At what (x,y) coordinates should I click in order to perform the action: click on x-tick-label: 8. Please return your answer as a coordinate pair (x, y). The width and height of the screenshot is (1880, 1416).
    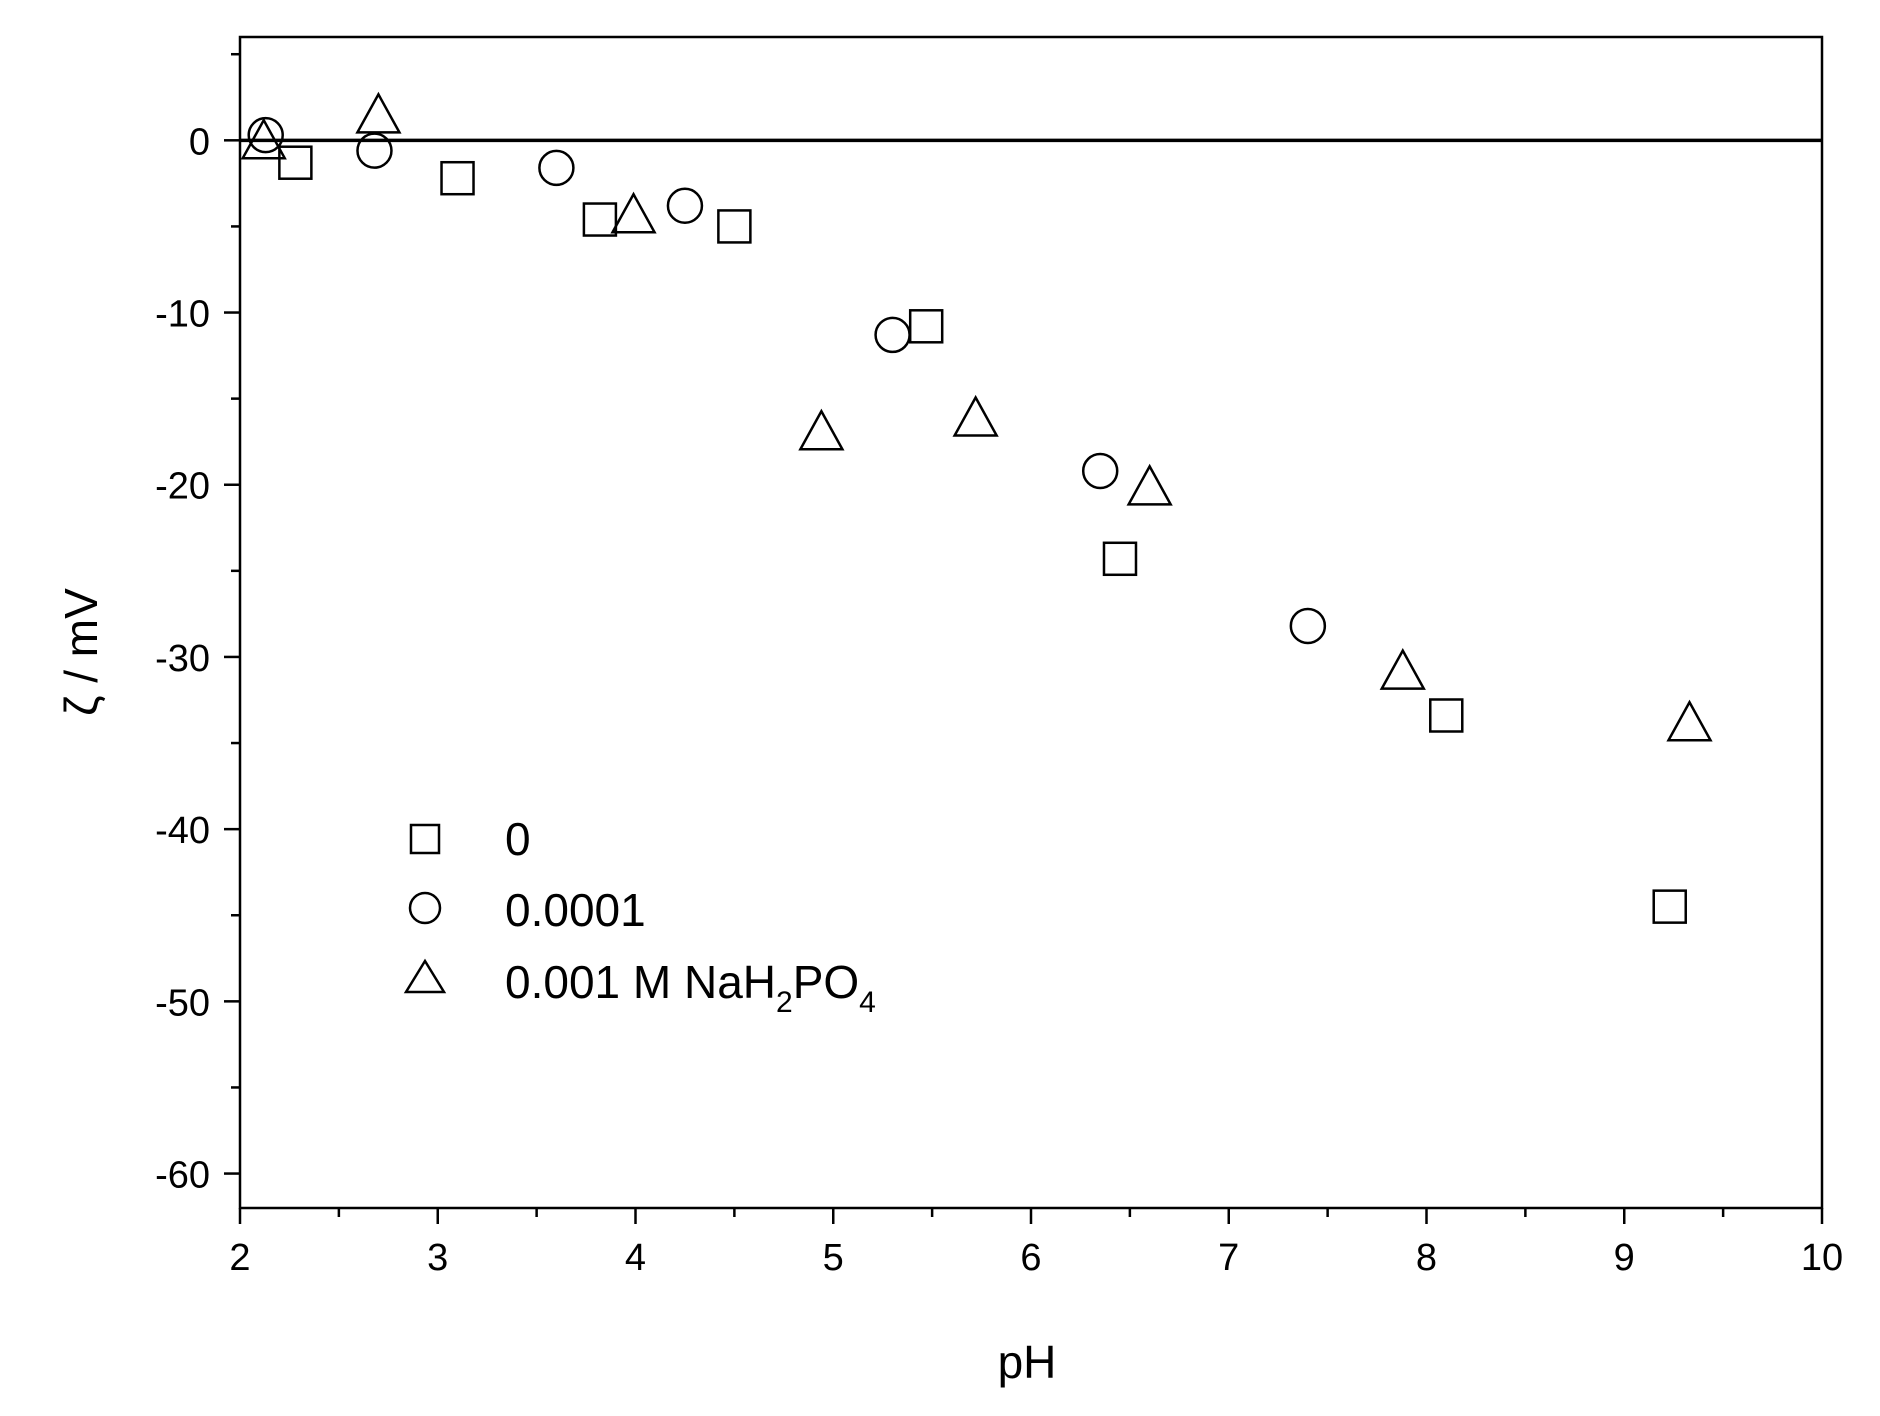
    Looking at the image, I should click on (1426, 1258).